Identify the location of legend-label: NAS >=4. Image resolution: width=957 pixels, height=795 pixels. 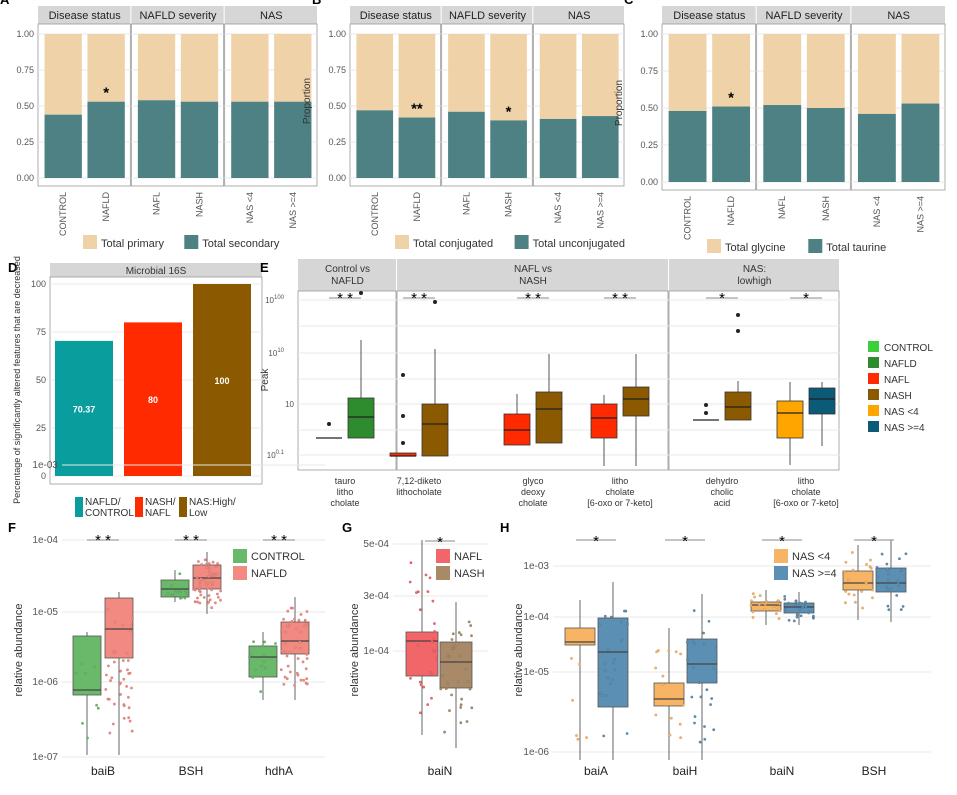
(904, 428).